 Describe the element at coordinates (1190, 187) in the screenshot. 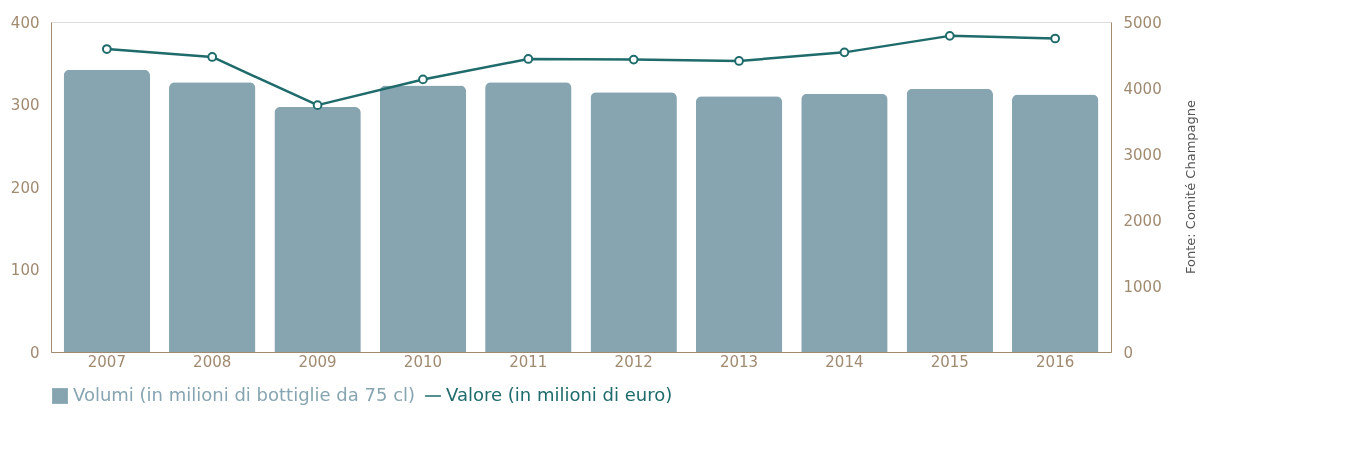

I see `source-note: Fonte: Comité Champagne` at that location.